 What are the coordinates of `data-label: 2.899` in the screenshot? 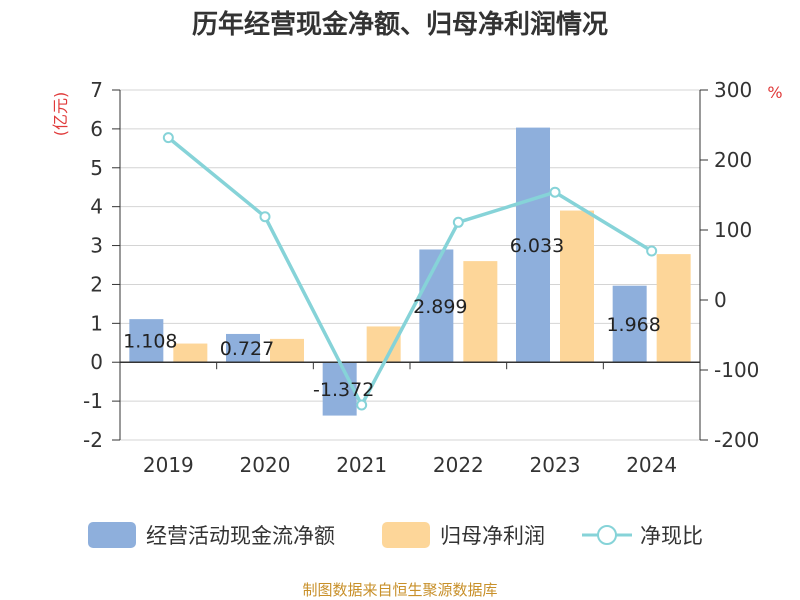 It's located at (440, 307).